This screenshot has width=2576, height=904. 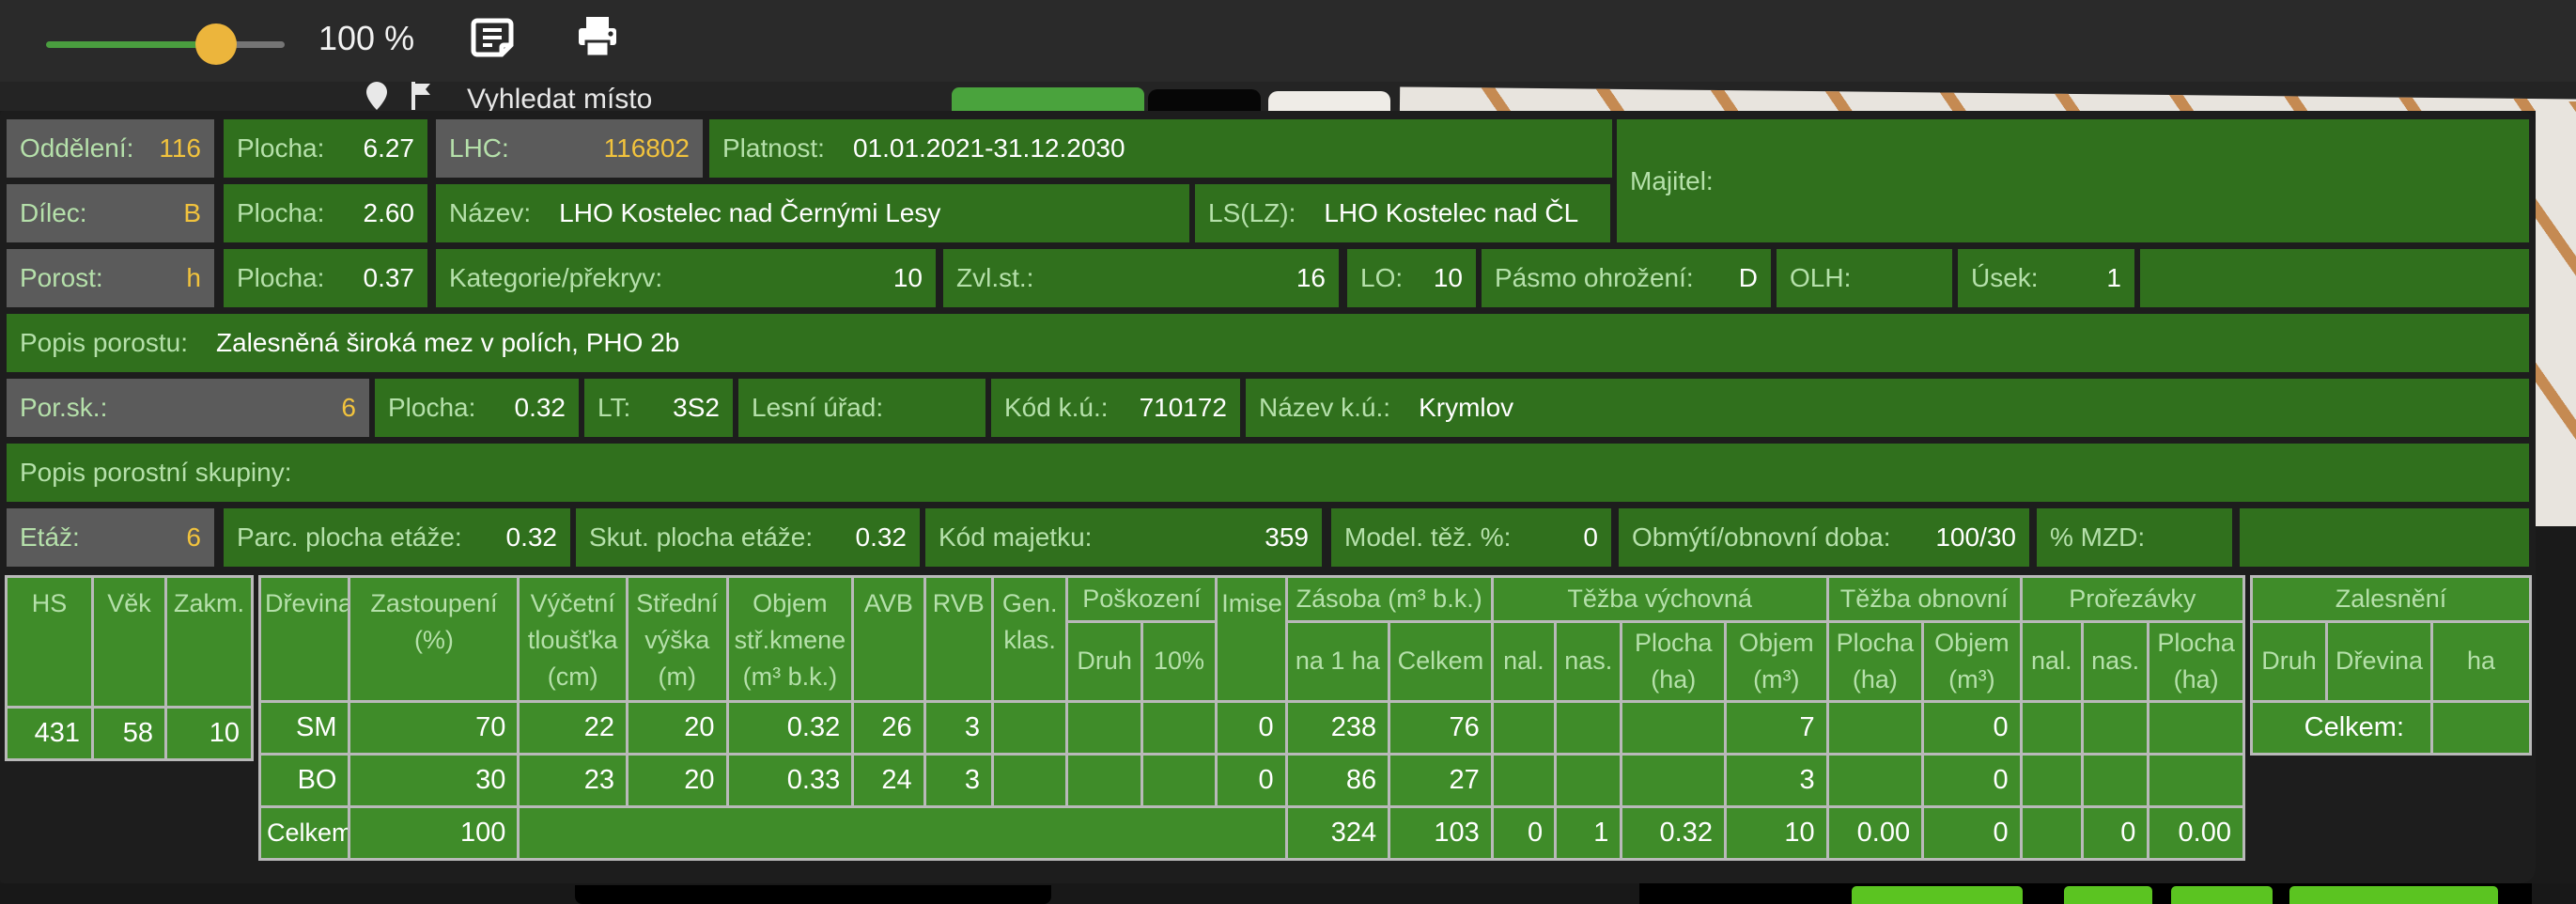 What do you see at coordinates (697, 407) in the screenshot?
I see `field-value: 3S2` at bounding box center [697, 407].